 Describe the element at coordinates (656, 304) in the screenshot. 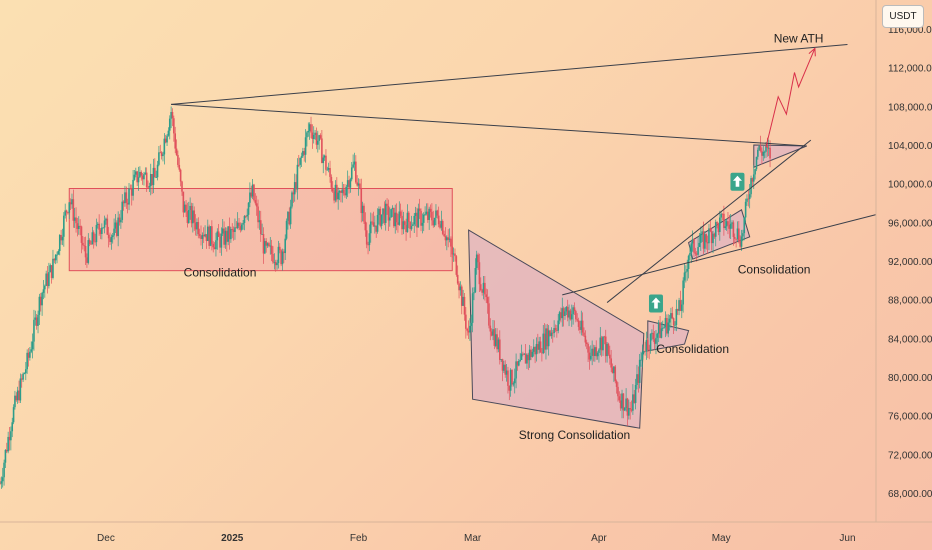

I see `arrow-up-april` at that location.